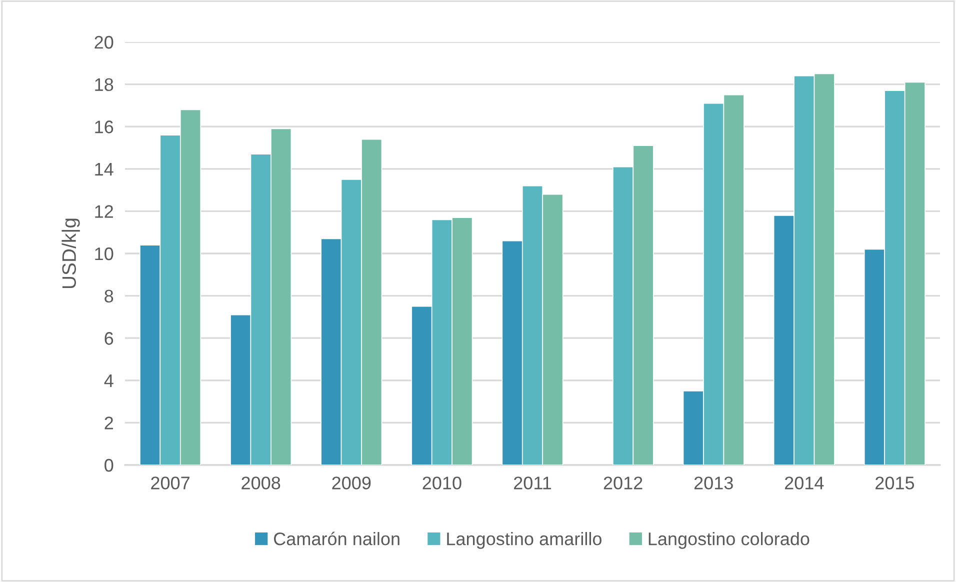 This screenshot has width=956, height=582. What do you see at coordinates (351, 483) in the screenshot?
I see `x-tick-label: 2009` at bounding box center [351, 483].